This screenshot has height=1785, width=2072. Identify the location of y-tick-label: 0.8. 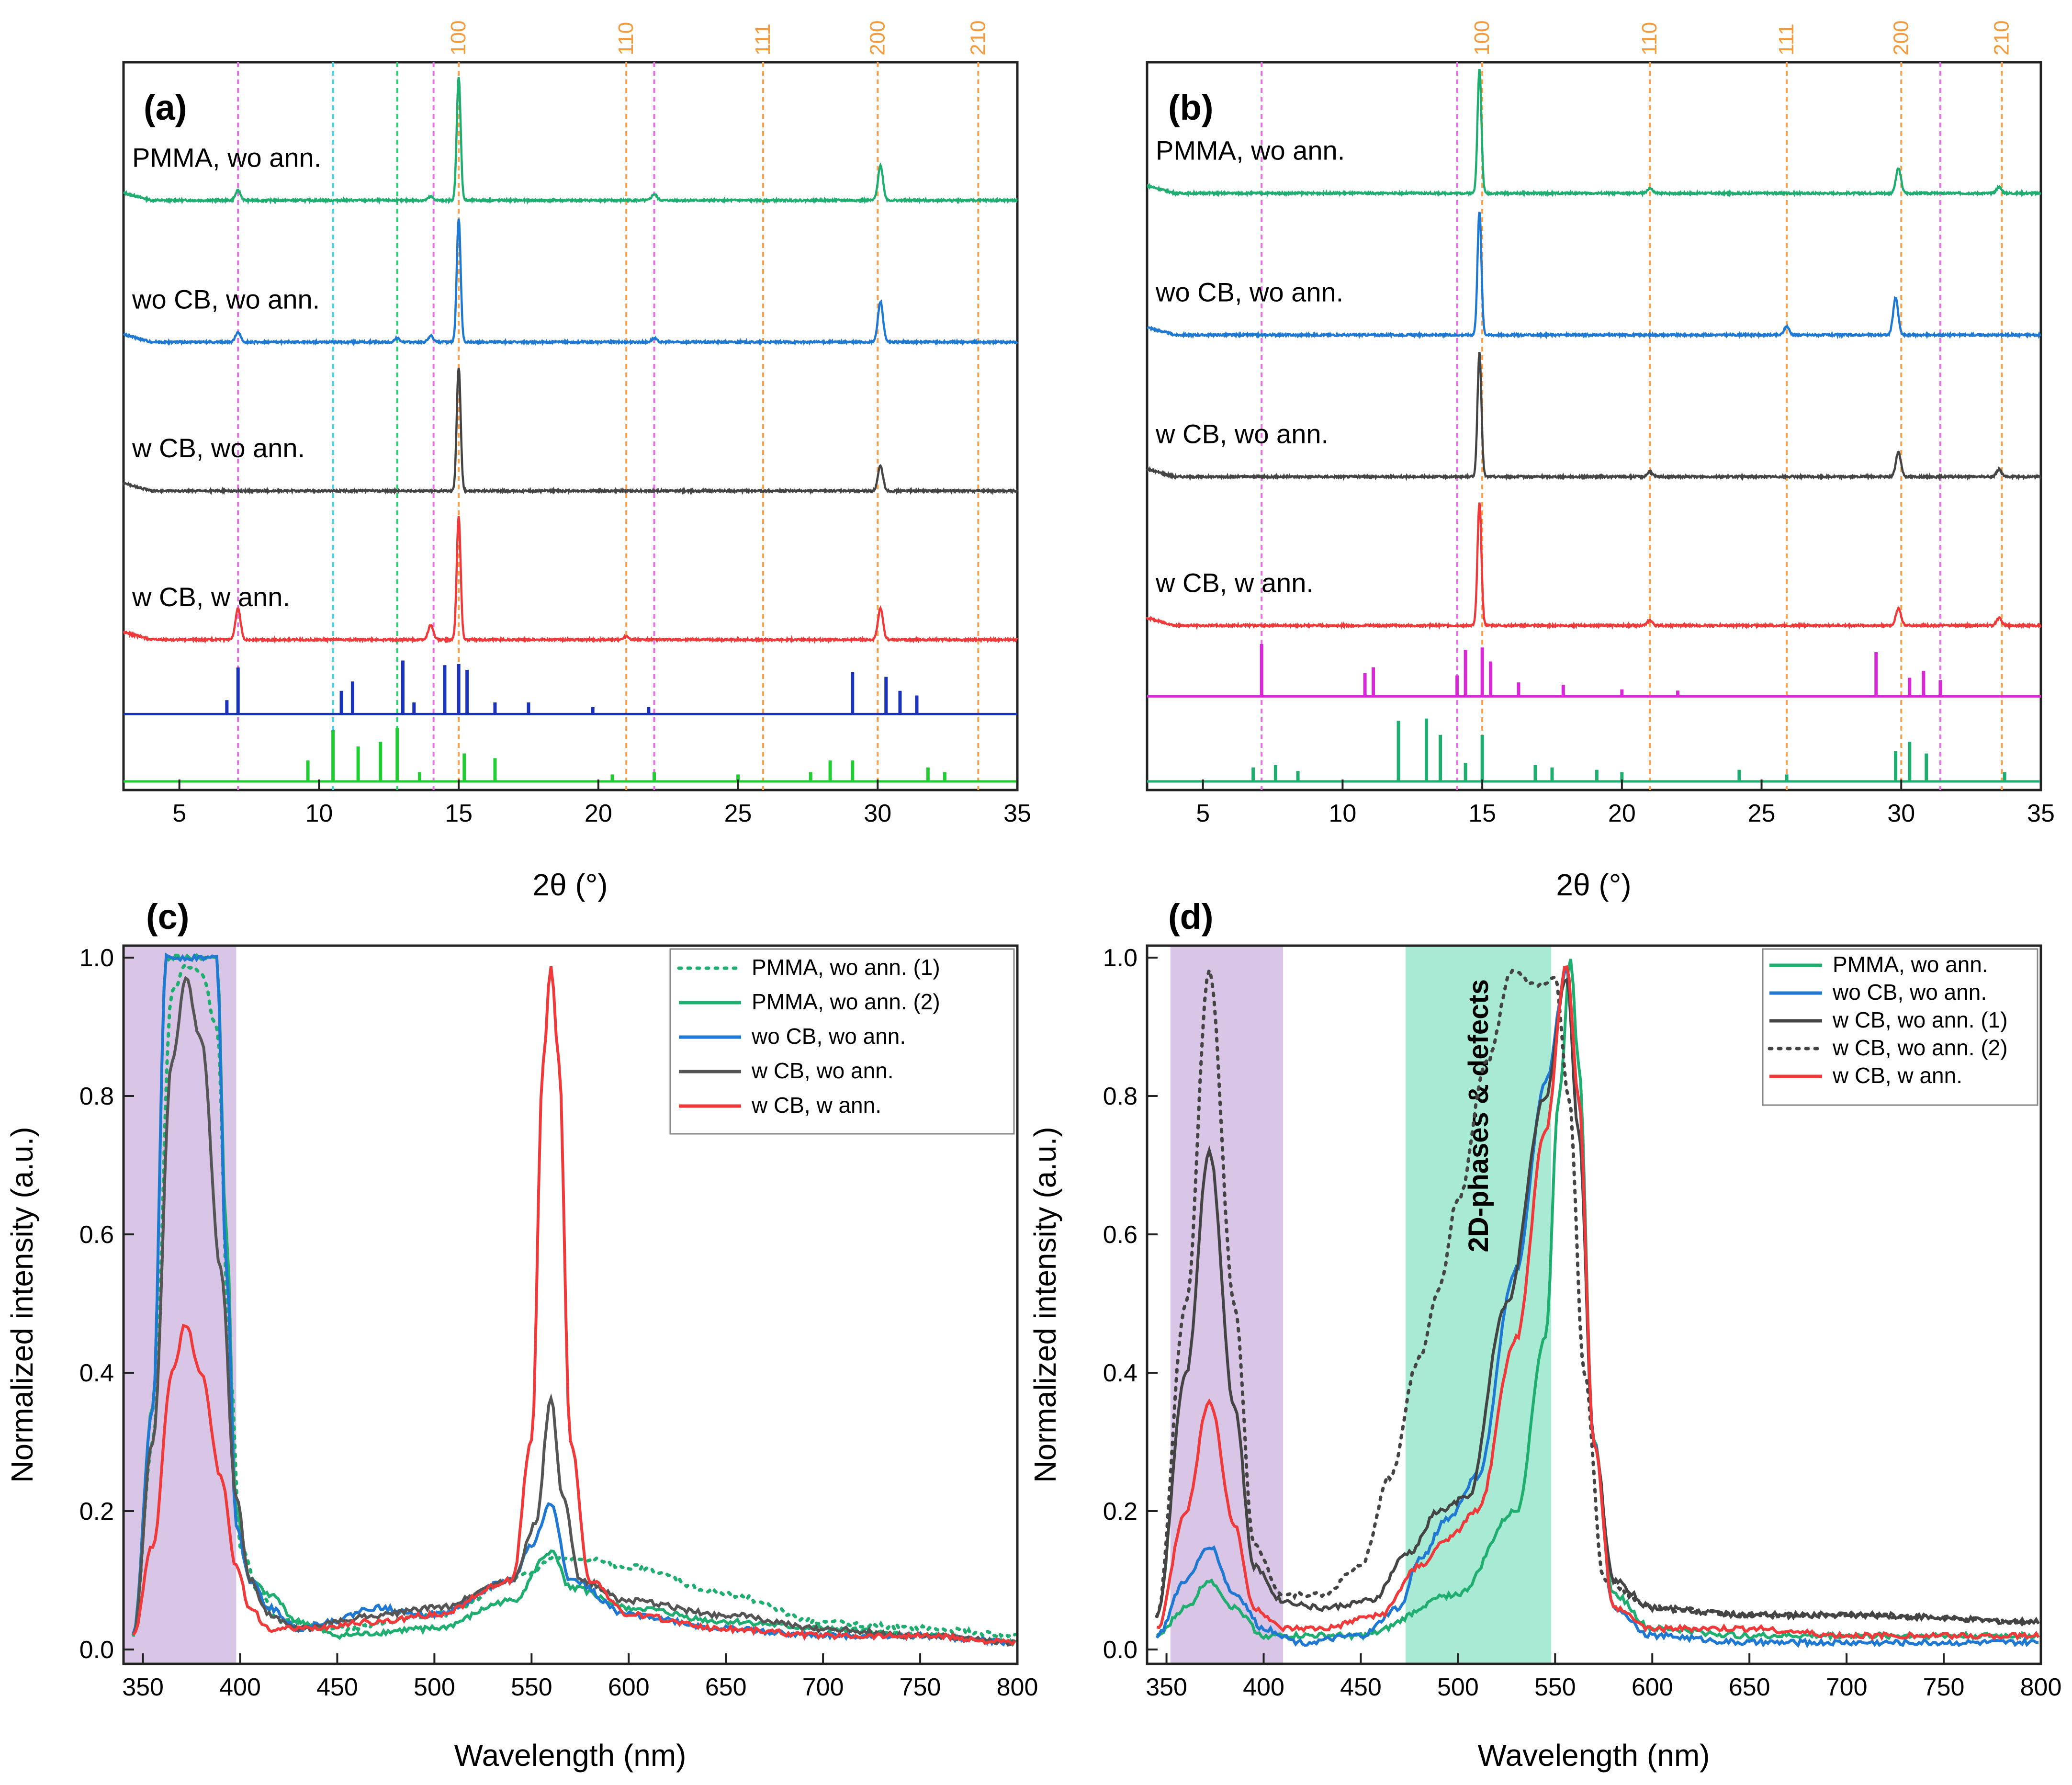
(1120, 1096).